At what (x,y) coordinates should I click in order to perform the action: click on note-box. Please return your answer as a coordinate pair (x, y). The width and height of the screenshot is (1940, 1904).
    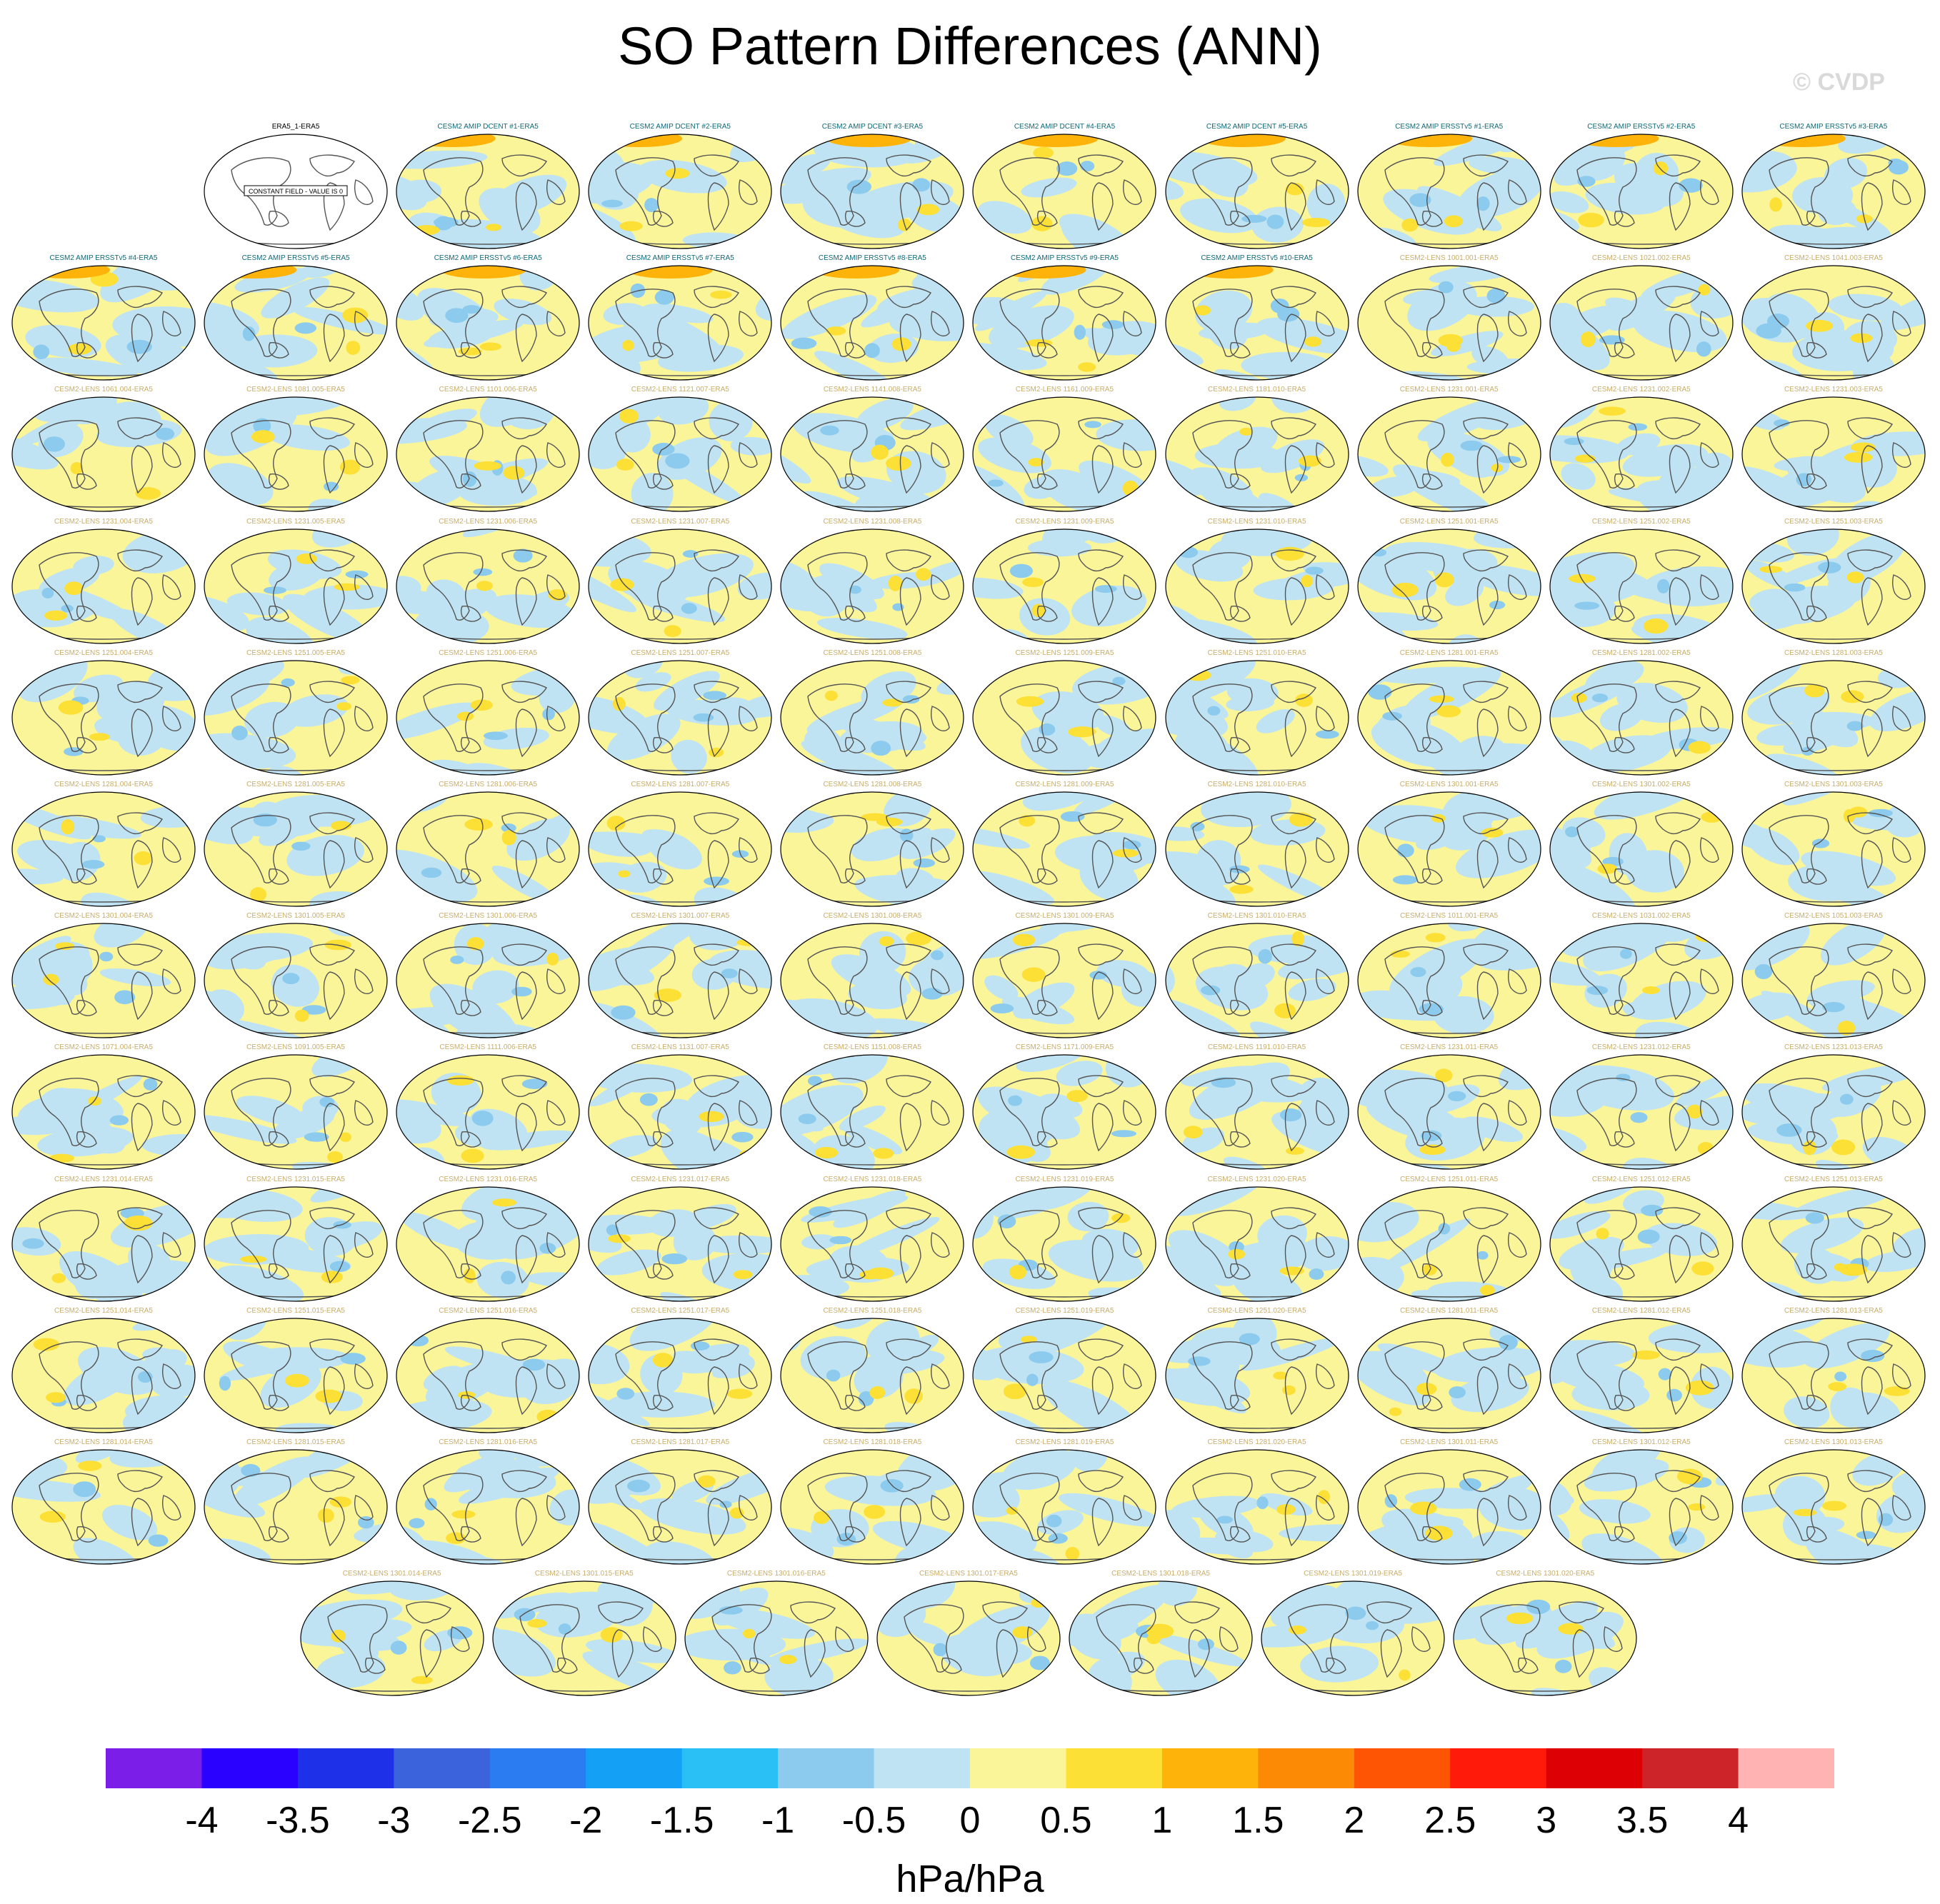
    Looking at the image, I should click on (296, 190).